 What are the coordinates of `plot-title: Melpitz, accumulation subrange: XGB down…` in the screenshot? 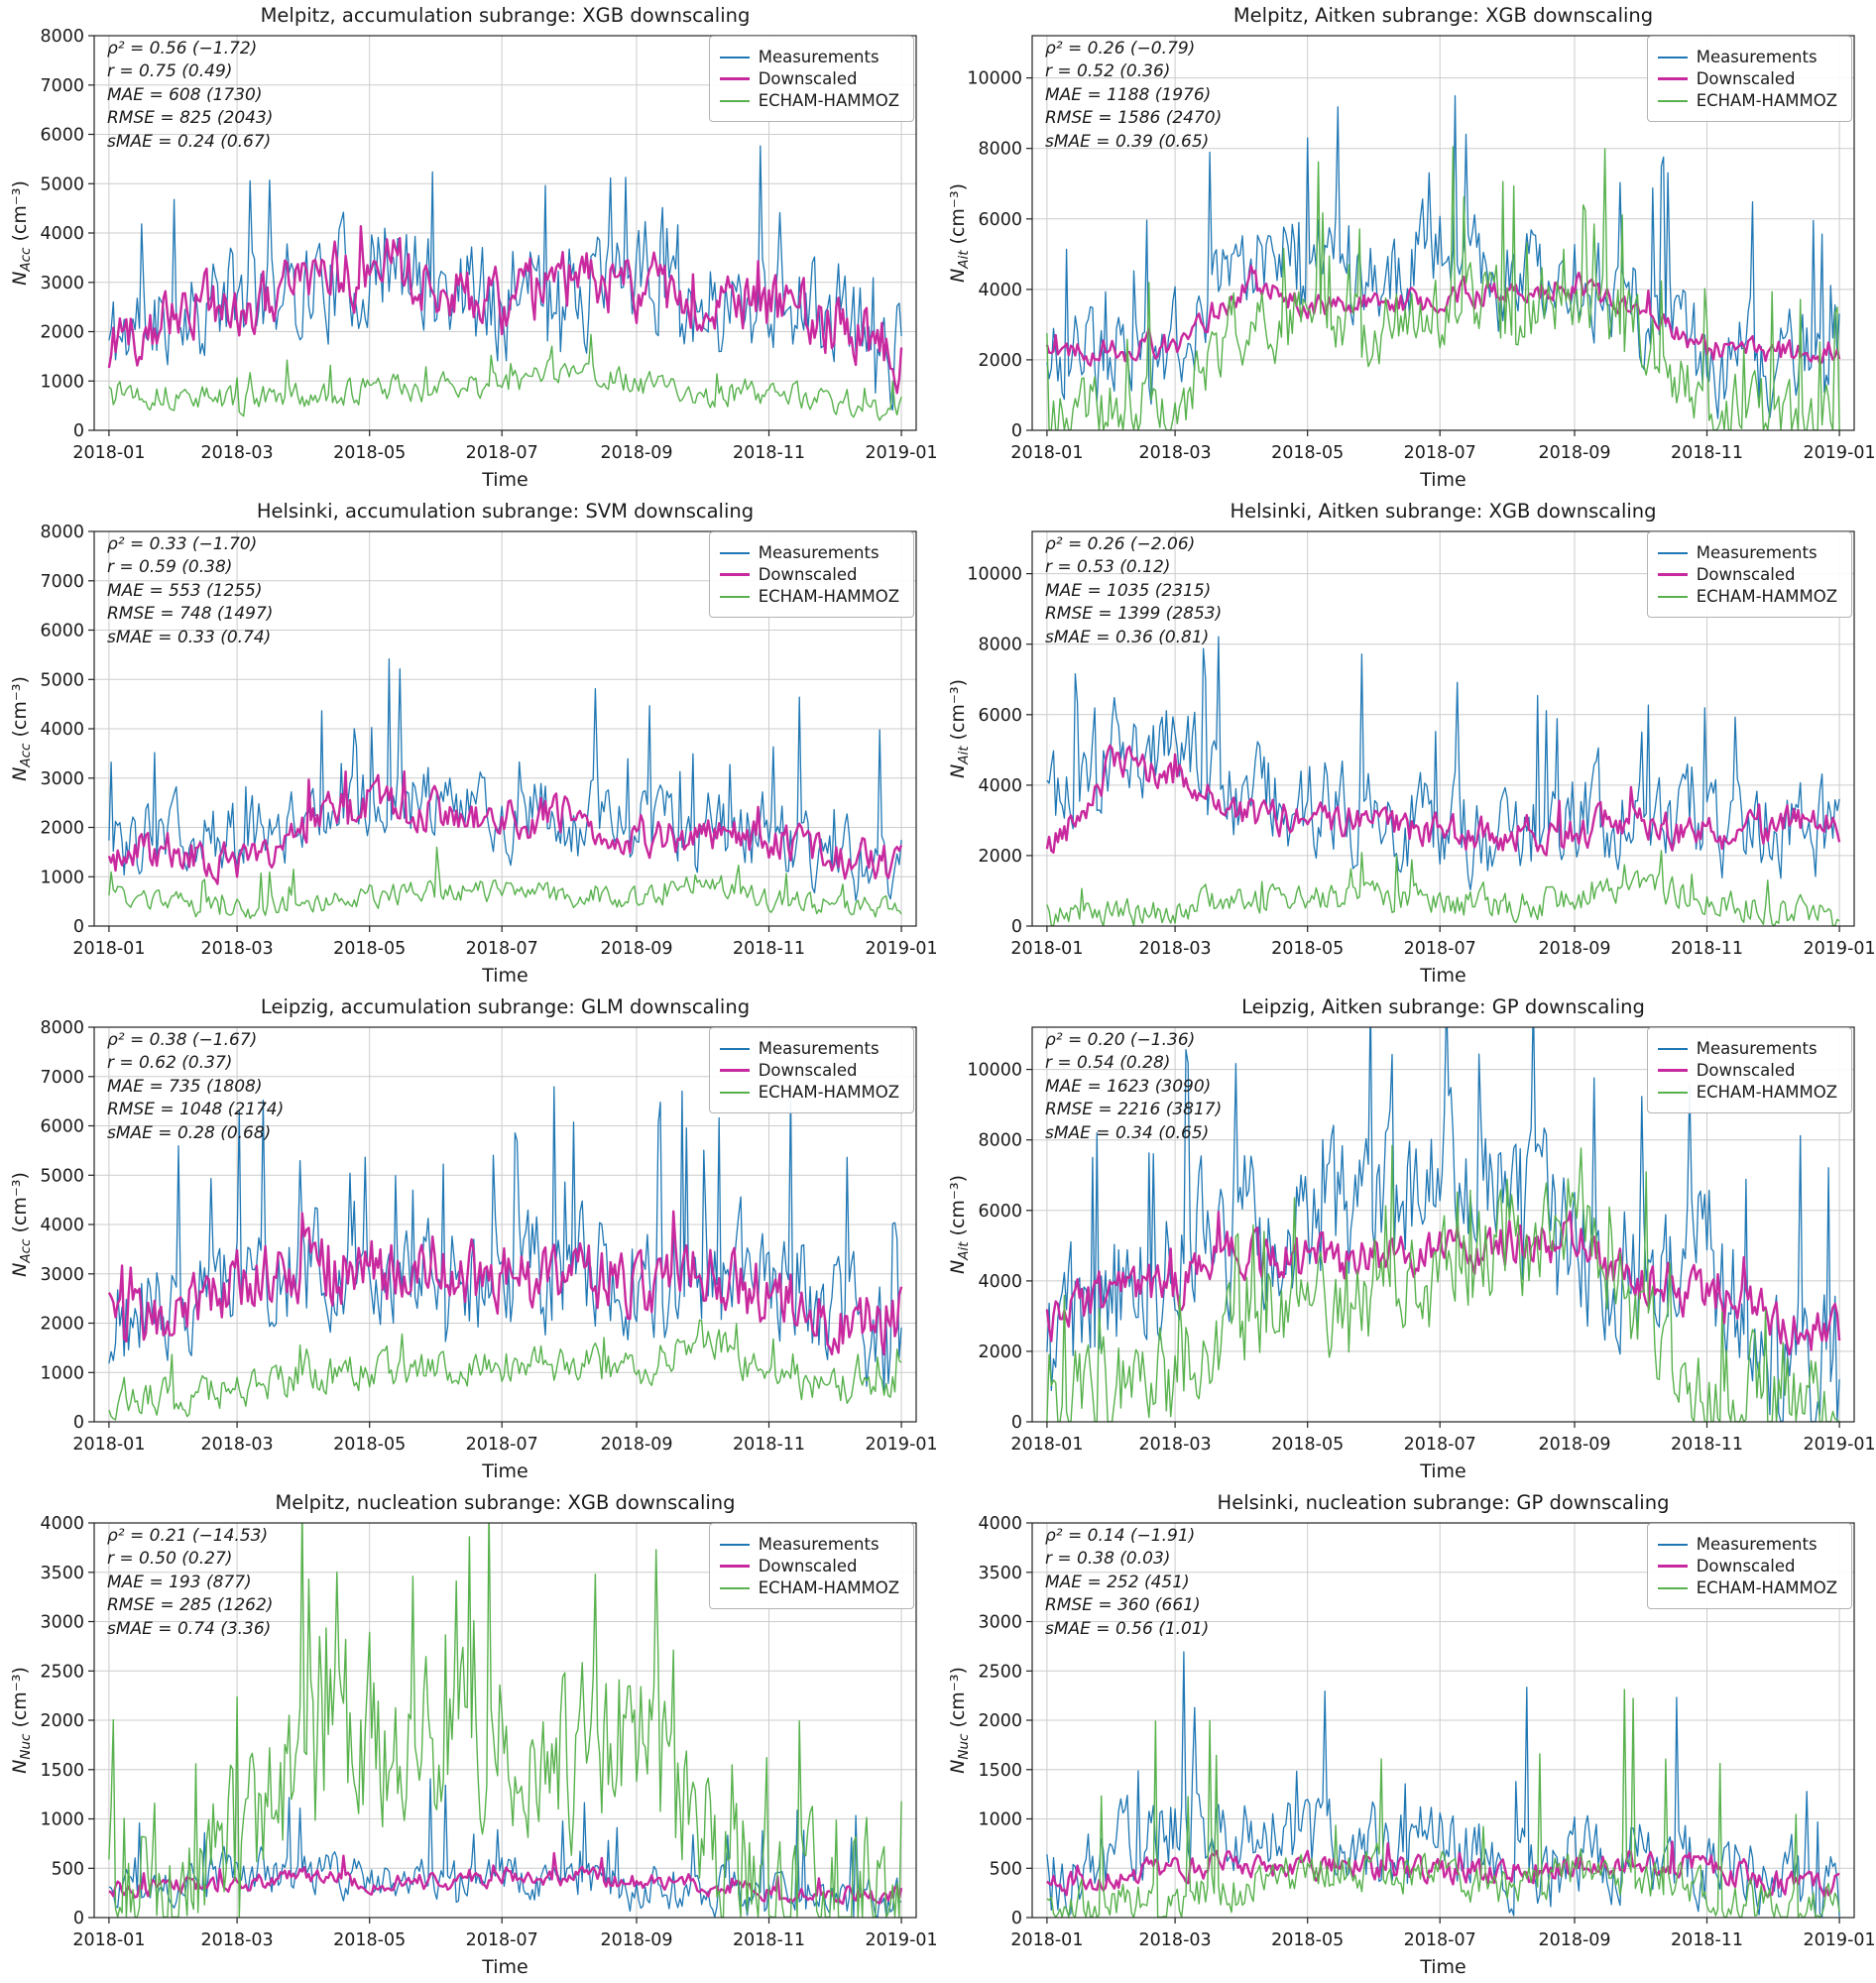 It's located at (505, 16).